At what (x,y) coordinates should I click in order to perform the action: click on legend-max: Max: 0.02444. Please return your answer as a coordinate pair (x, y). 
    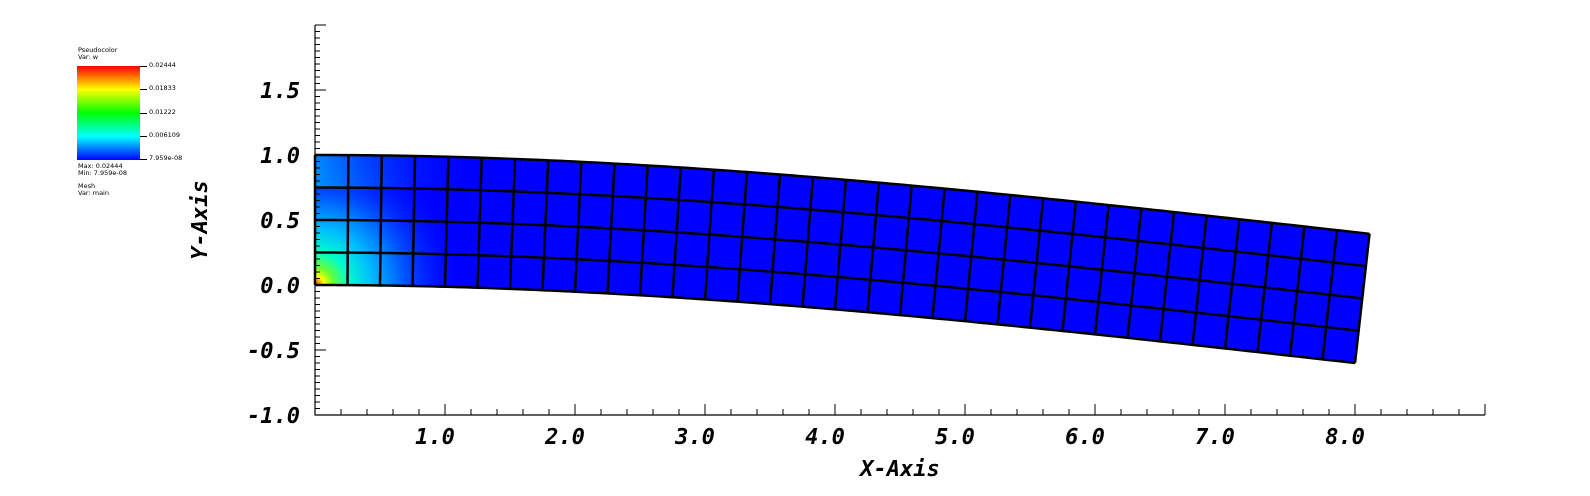
    Looking at the image, I should click on (100, 166).